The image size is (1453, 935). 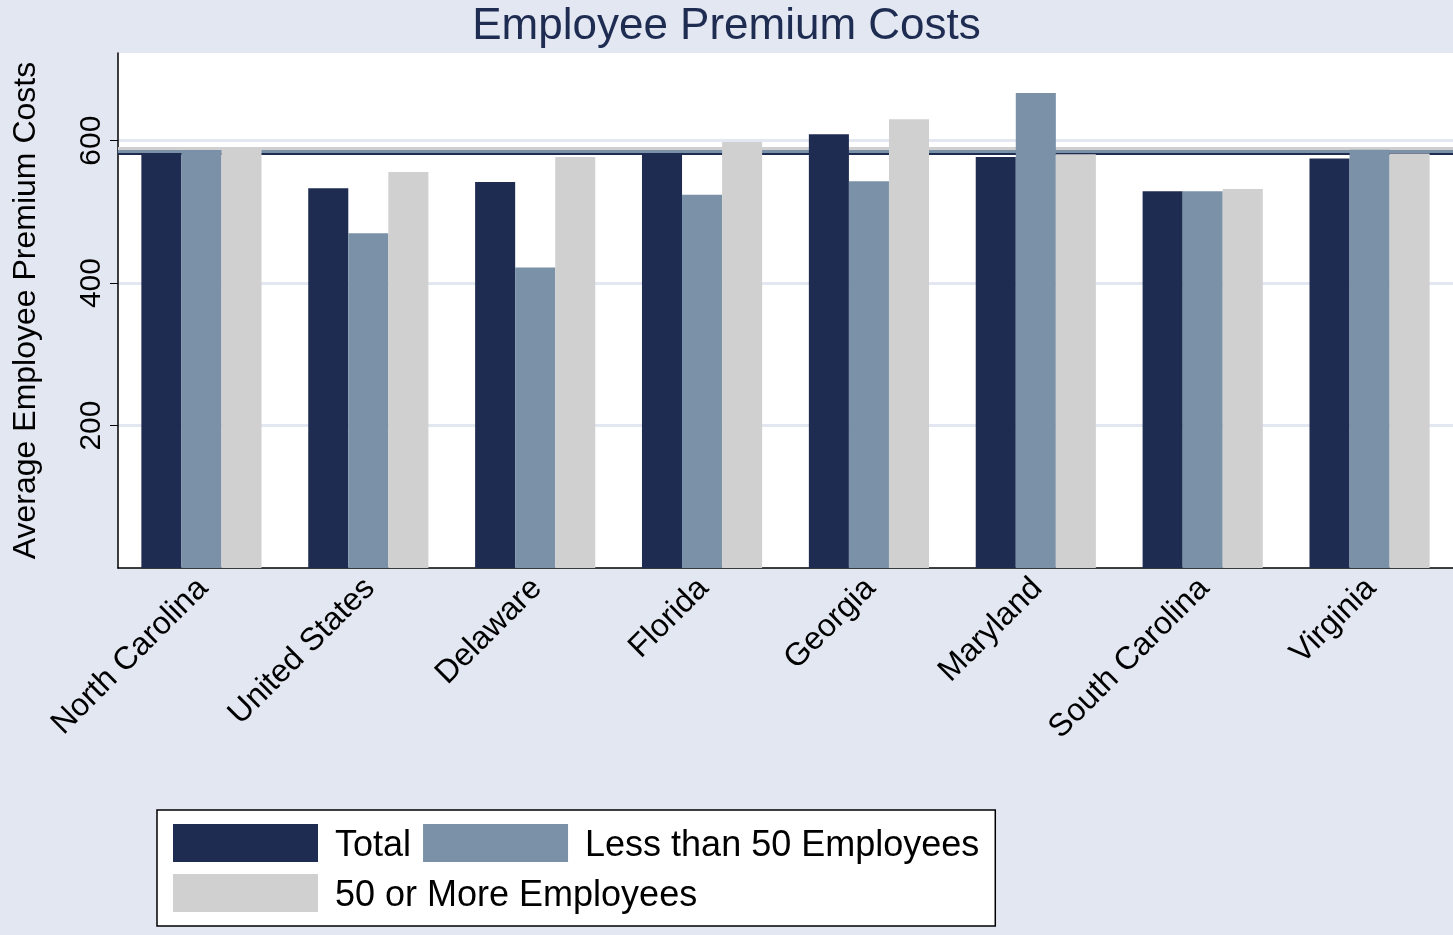 What do you see at coordinates (24, 310) in the screenshot?
I see `y-axis-title: Average Employee Premium Costs` at bounding box center [24, 310].